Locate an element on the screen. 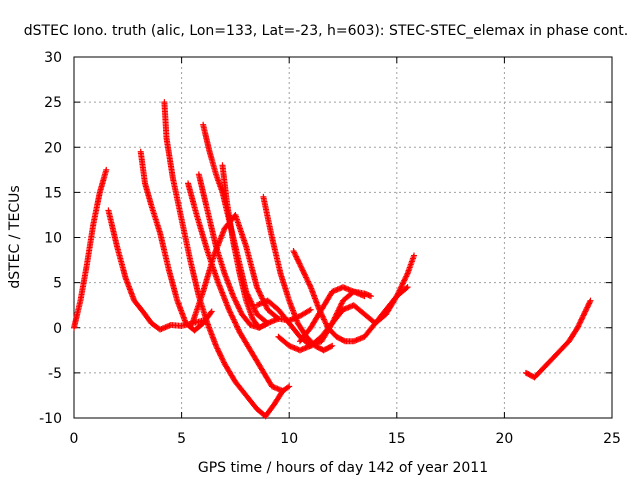 The width and height of the screenshot is (640, 480). x-tick-label: 5 is located at coordinates (181, 439).